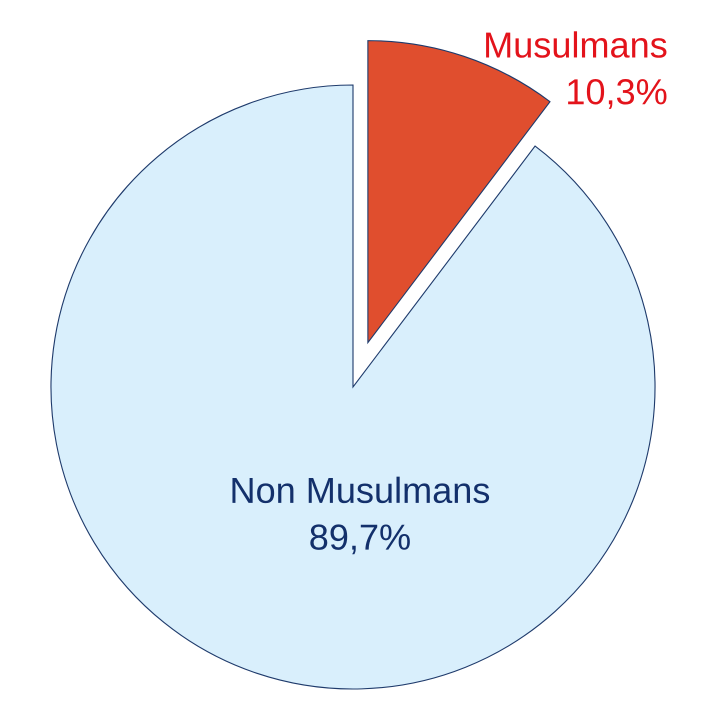 The image size is (720, 720). I want to click on slice-label: Musulmans, so click(576, 44).